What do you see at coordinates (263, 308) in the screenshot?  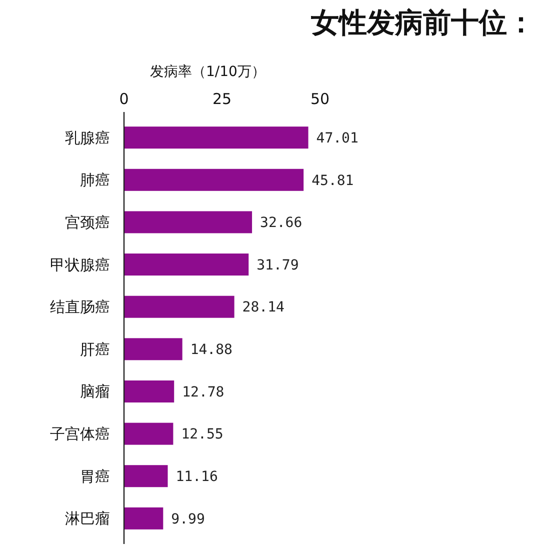 I see `data-label: 28.14` at bounding box center [263, 308].